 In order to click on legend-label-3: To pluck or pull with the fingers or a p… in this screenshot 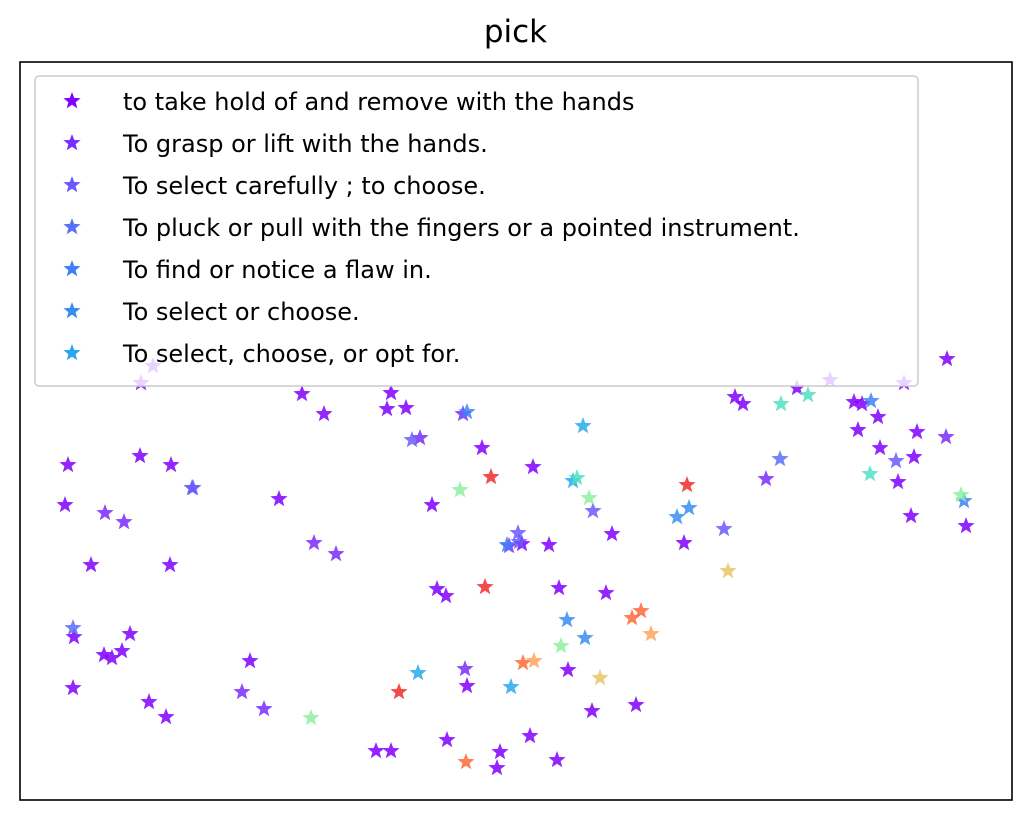, I will do `click(461, 228)`.